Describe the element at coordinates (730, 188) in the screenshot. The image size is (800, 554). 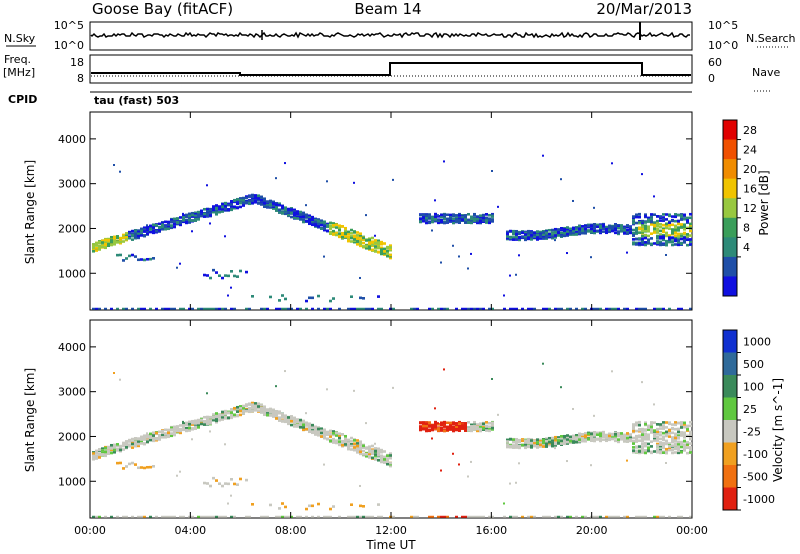
I see `power-colorbar-swatch` at that location.